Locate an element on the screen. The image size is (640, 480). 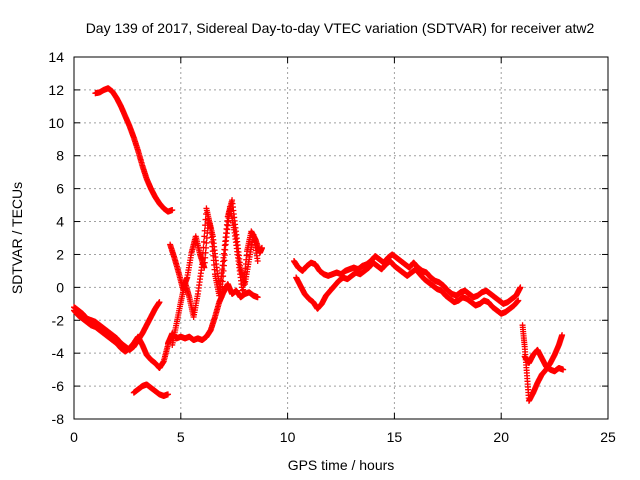
y-tick-label: -8 is located at coordinates (58, 419).